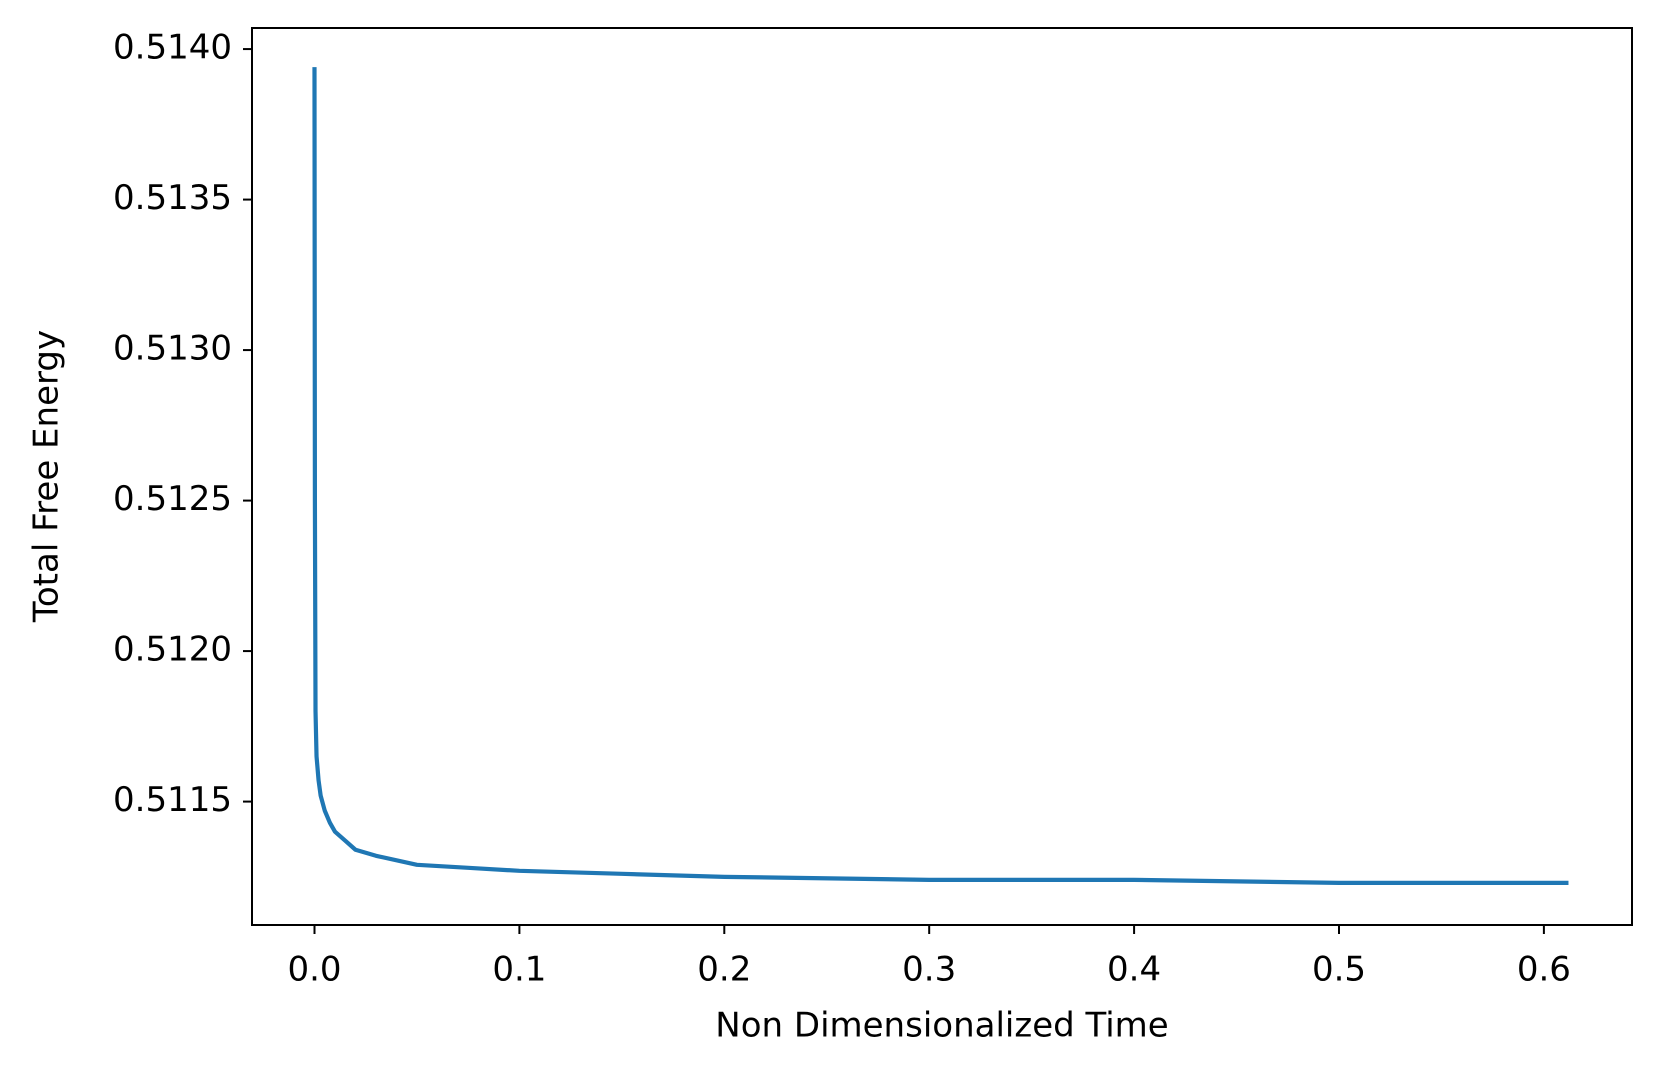 The height and width of the screenshot is (1080, 1661). Describe the element at coordinates (724, 970) in the screenshot. I see `x-tick-label: 0.2` at that location.